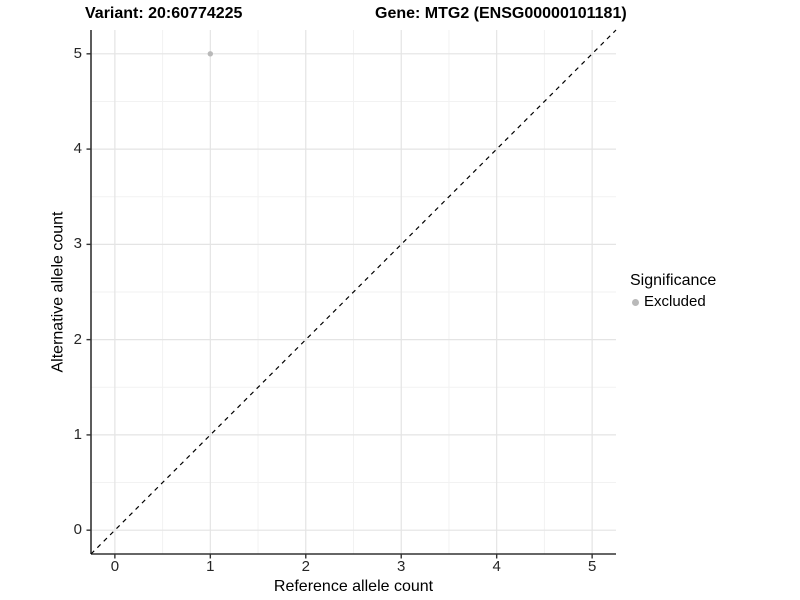  Describe the element at coordinates (496, 566) in the screenshot. I see `x-tick-label: 4` at that location.